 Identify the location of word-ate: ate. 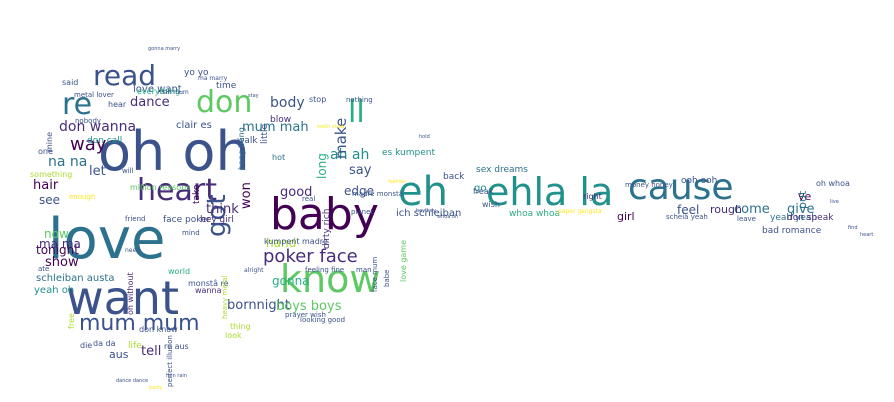
(44, 269).